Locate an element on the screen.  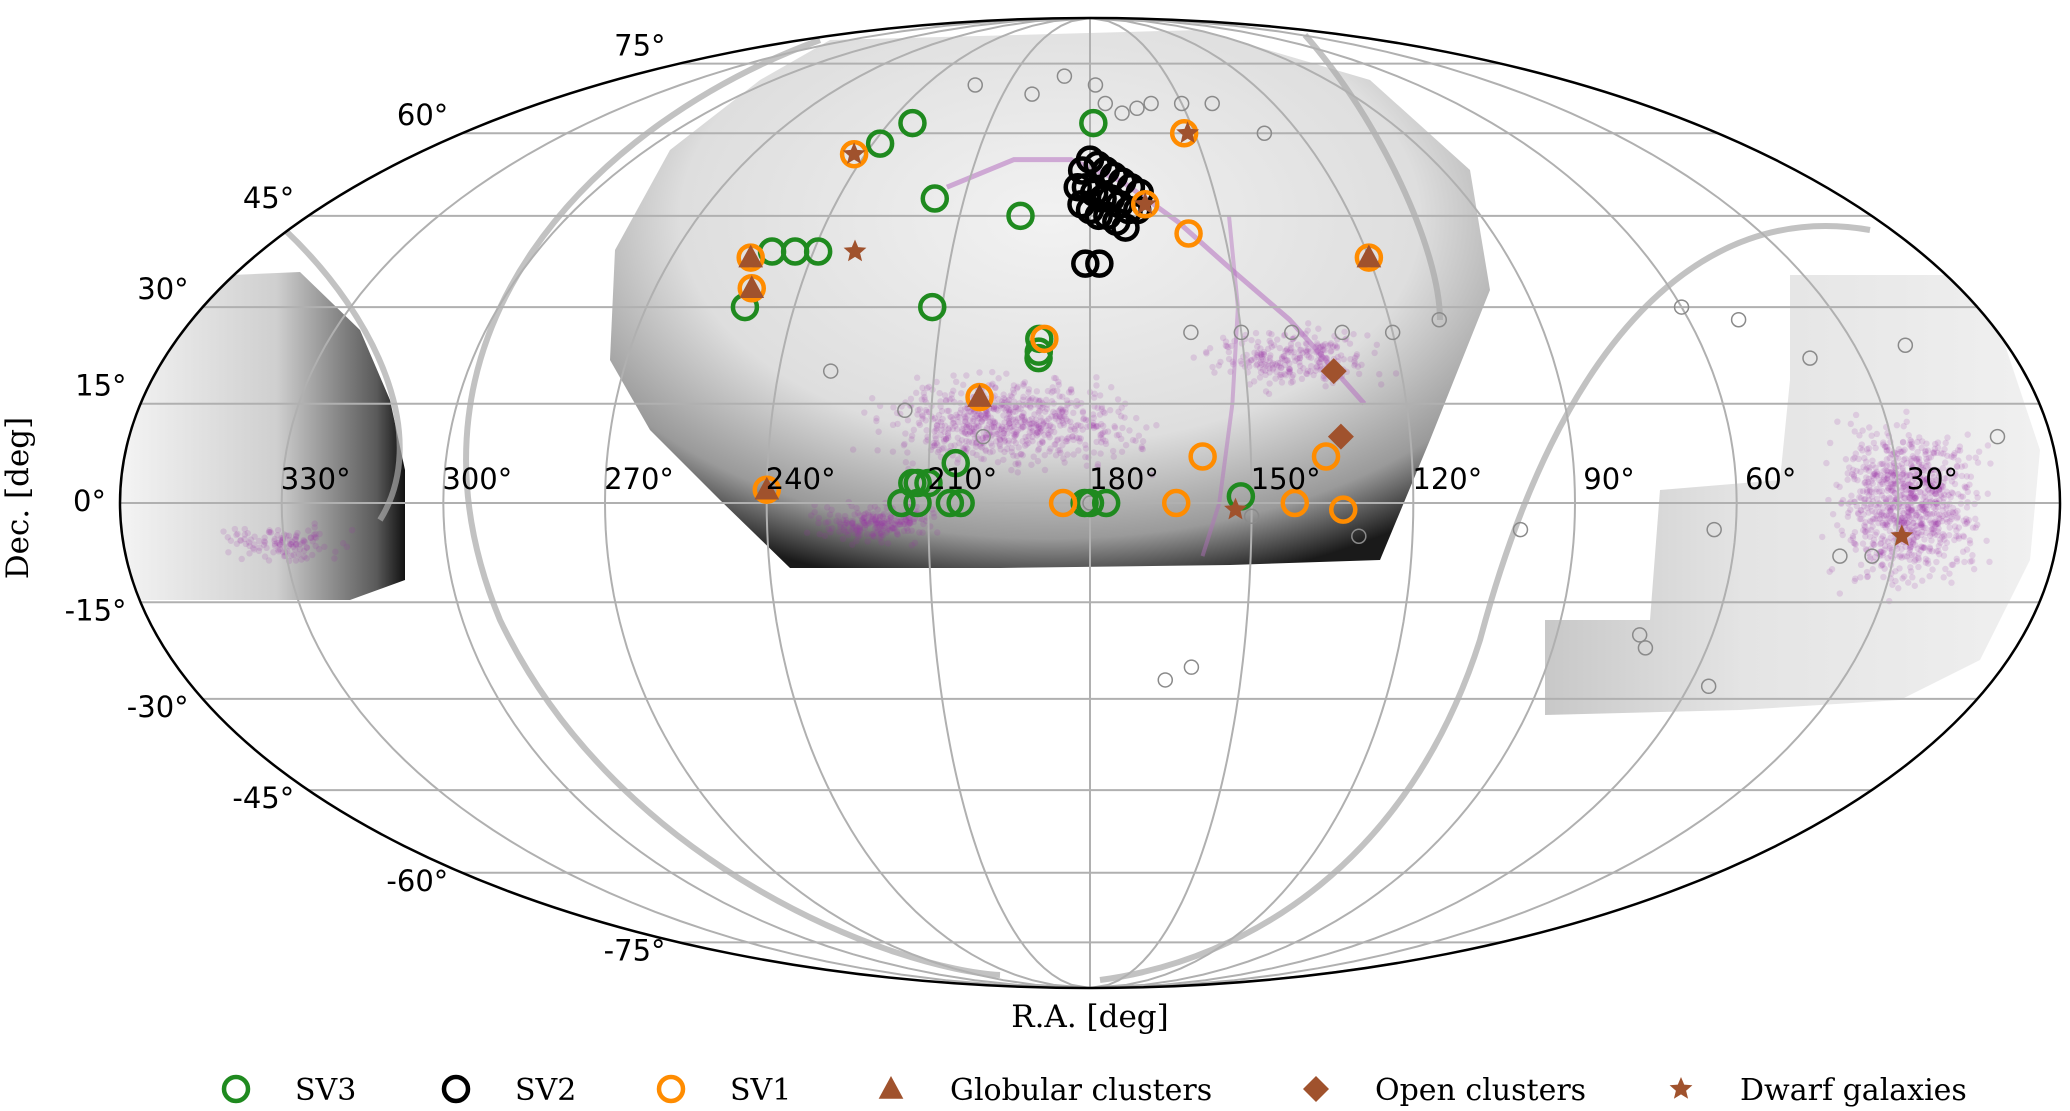
series-globular-clusters is located at coordinates (1060, 372).